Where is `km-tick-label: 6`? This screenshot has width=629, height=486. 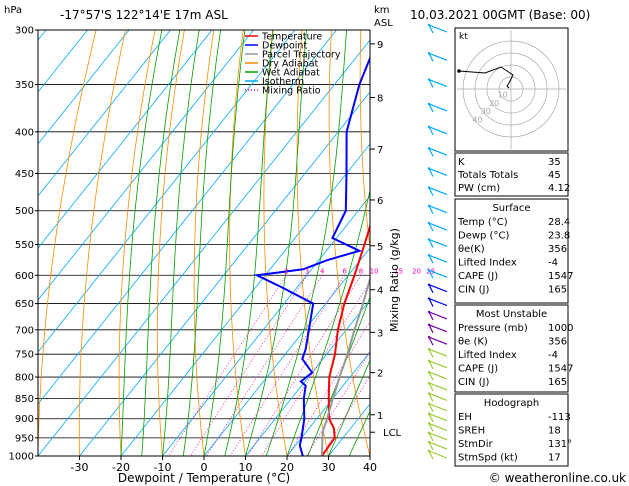 km-tick-label: 6 is located at coordinates (380, 201).